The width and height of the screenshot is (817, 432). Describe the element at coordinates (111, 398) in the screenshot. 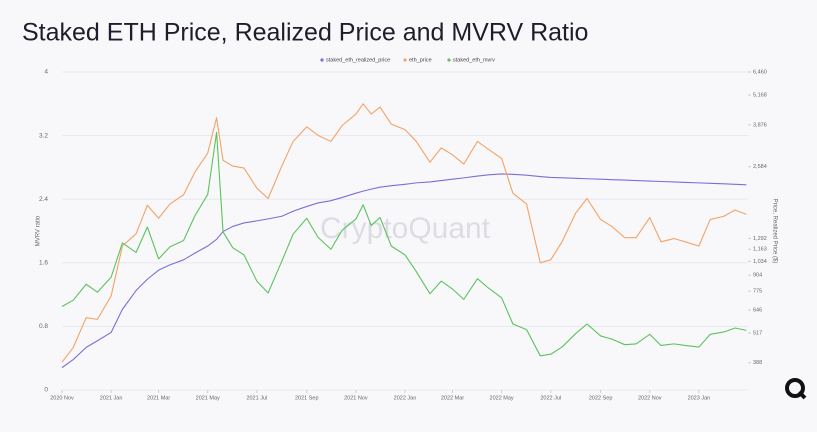

I see `x-tick-label: 2021 Jan` at that location.